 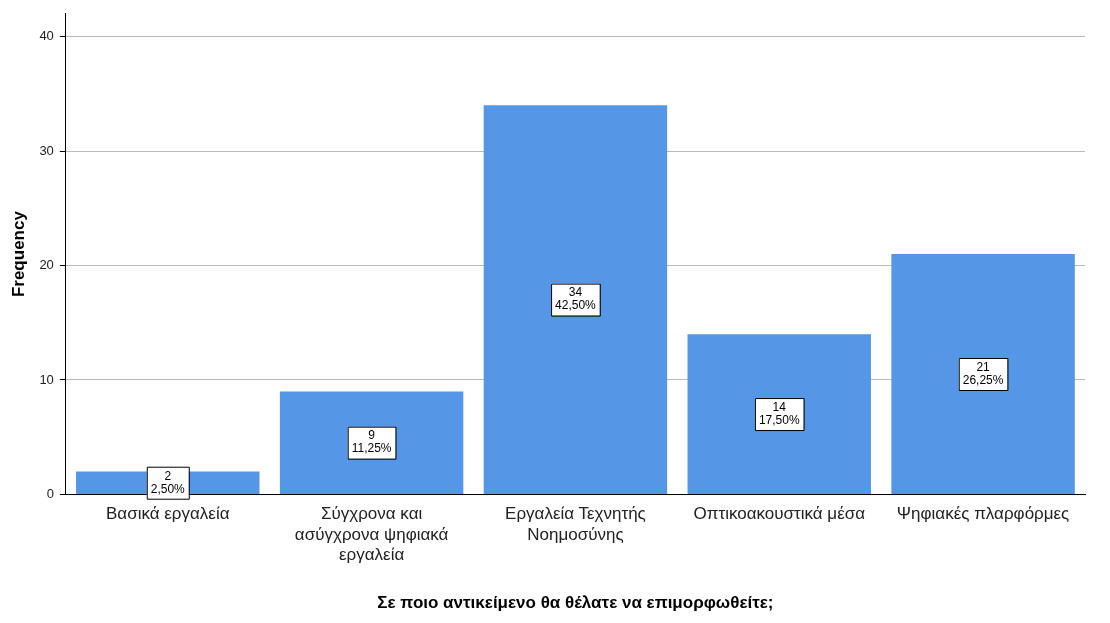 What do you see at coordinates (779, 514) in the screenshot?
I see `x-tick-label: Οπτικοακουστικά μέσα` at bounding box center [779, 514].